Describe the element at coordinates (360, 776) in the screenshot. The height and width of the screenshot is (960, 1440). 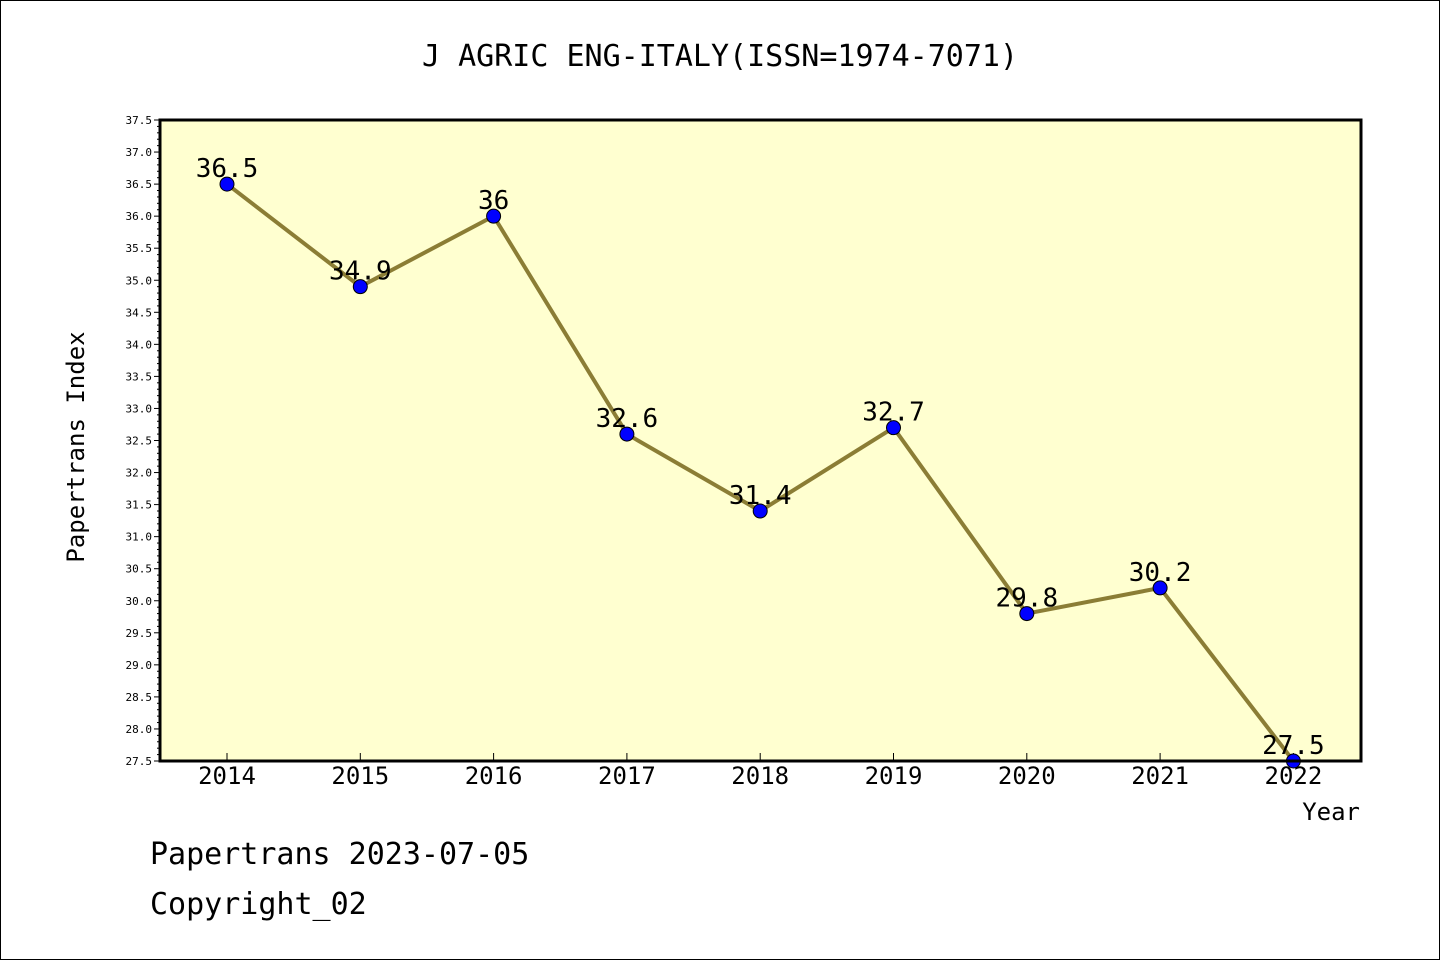
I see `x-tick-label: 2015` at that location.